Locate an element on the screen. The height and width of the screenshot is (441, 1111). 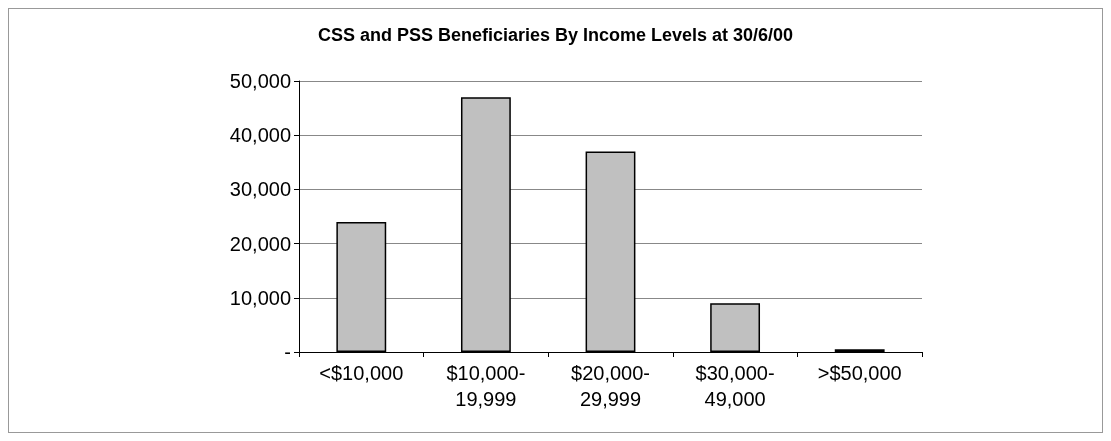
y-tick-label: 50,000 is located at coordinates (260, 81).